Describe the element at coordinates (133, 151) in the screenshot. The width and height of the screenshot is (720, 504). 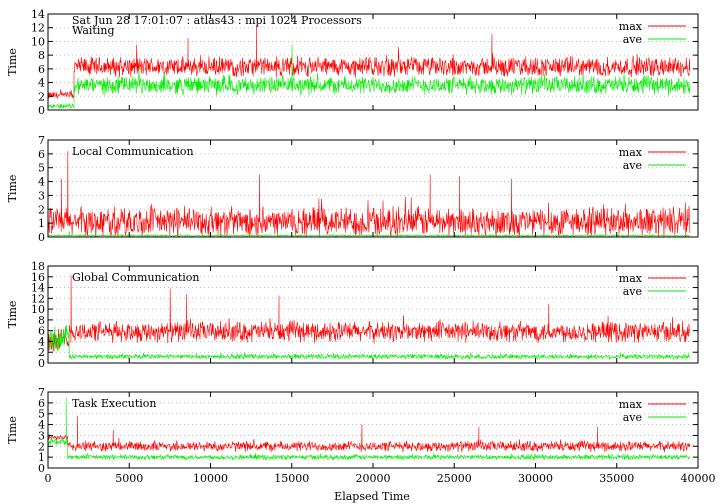
I see `panel-title: Local Communication` at that location.